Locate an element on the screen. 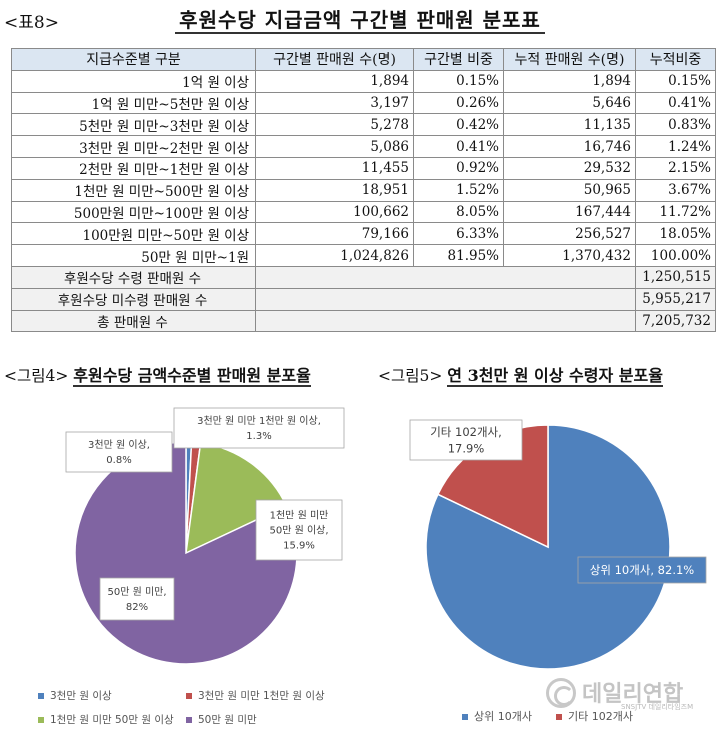  summary-label: 총 판매원 수 is located at coordinates (133, 321).